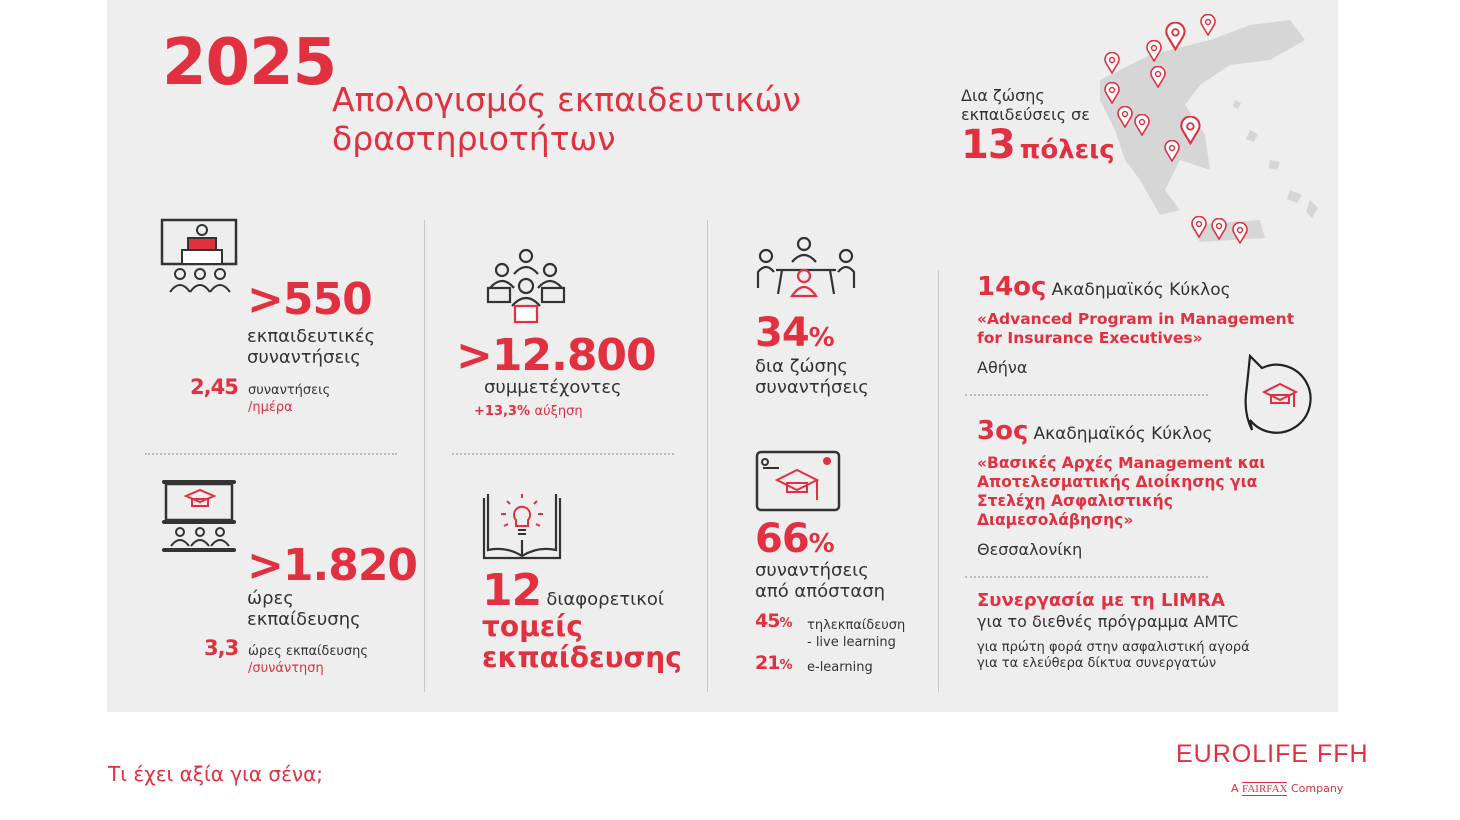  I want to click on participants-icon, so click(526, 286).